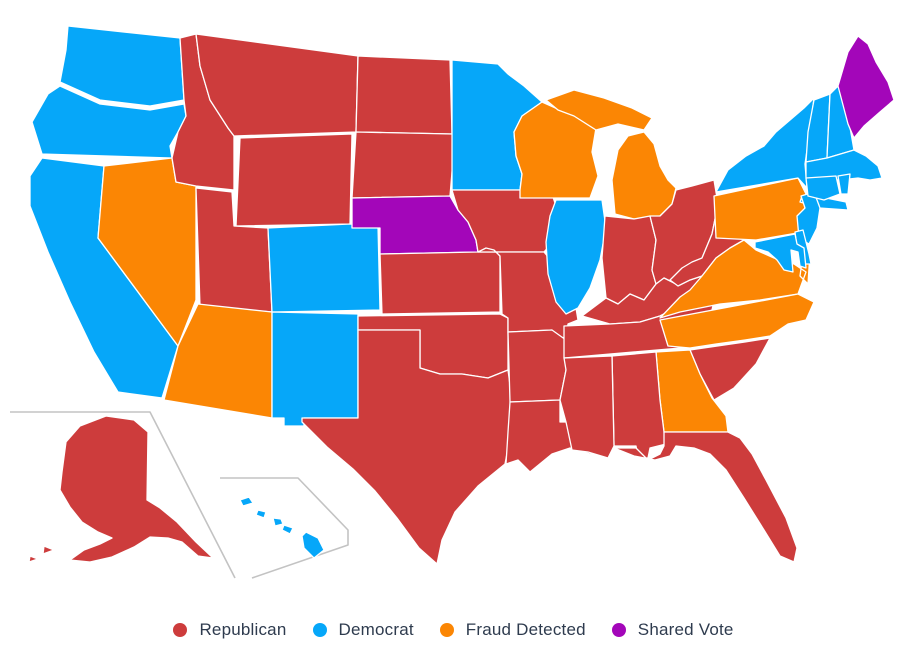 Image resolution: width=907 pixels, height=660 pixels. I want to click on state-maryland: Maryland — Democrat, so click(780, 253).